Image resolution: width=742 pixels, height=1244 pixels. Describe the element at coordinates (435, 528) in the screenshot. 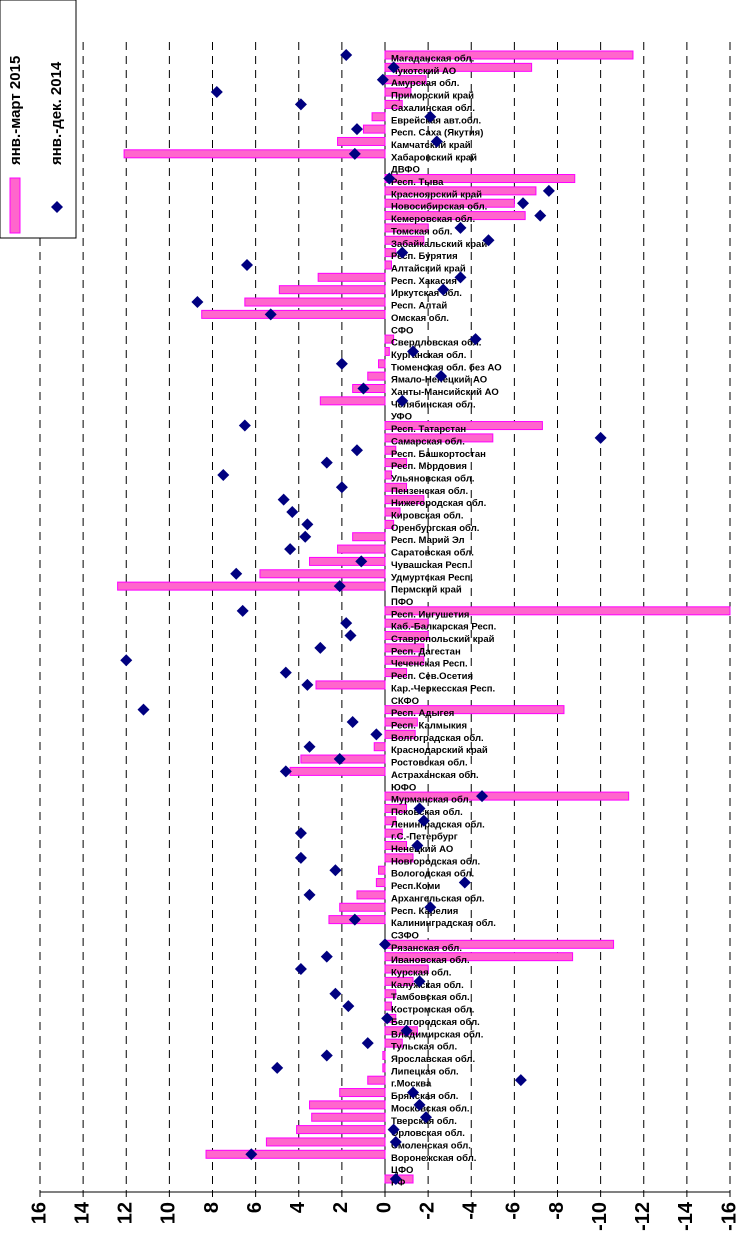

I see `category-label: Оренбургская обл.` at that location.